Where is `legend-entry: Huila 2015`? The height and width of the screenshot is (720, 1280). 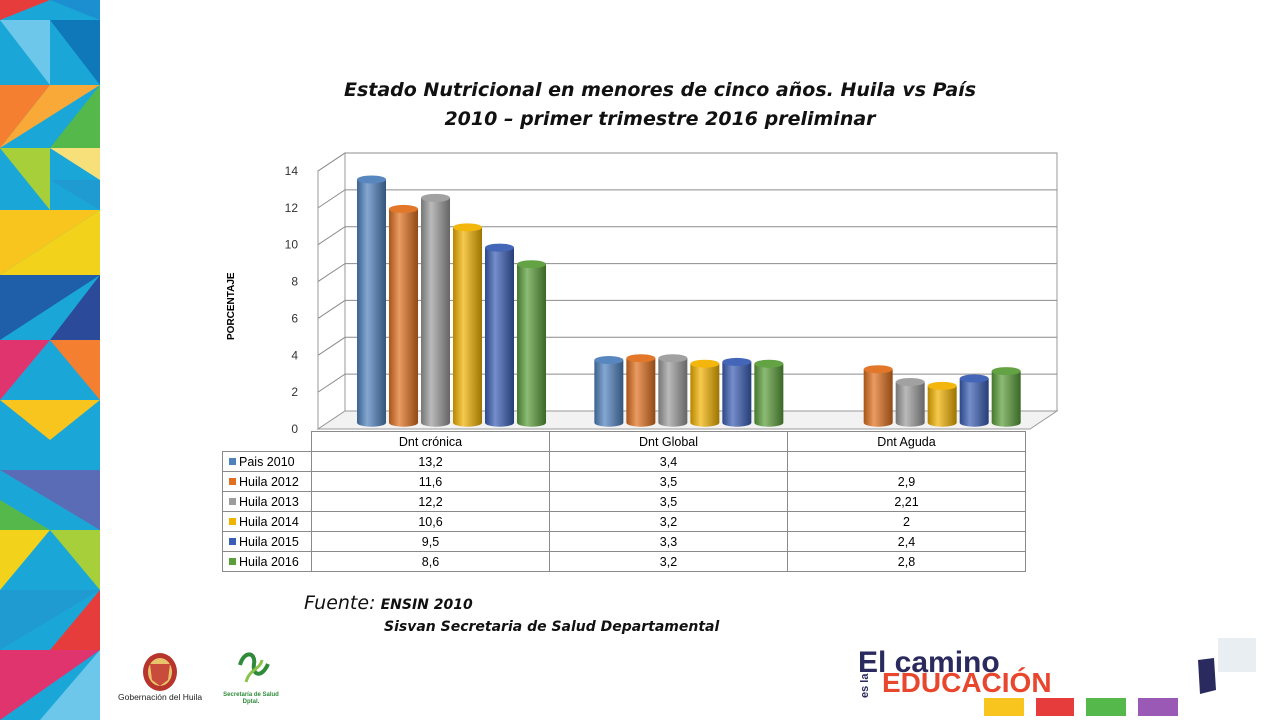
legend-entry: Huila 2015 is located at coordinates (267, 541).